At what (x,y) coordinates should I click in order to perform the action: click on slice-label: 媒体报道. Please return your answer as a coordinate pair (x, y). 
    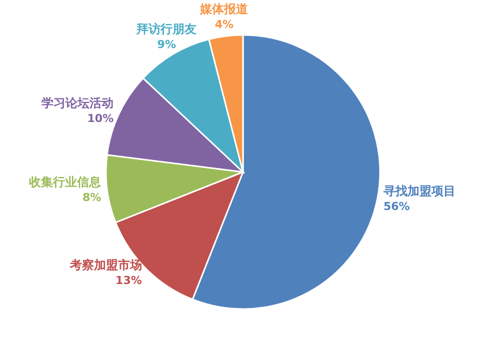
    Looking at the image, I should click on (224, 9).